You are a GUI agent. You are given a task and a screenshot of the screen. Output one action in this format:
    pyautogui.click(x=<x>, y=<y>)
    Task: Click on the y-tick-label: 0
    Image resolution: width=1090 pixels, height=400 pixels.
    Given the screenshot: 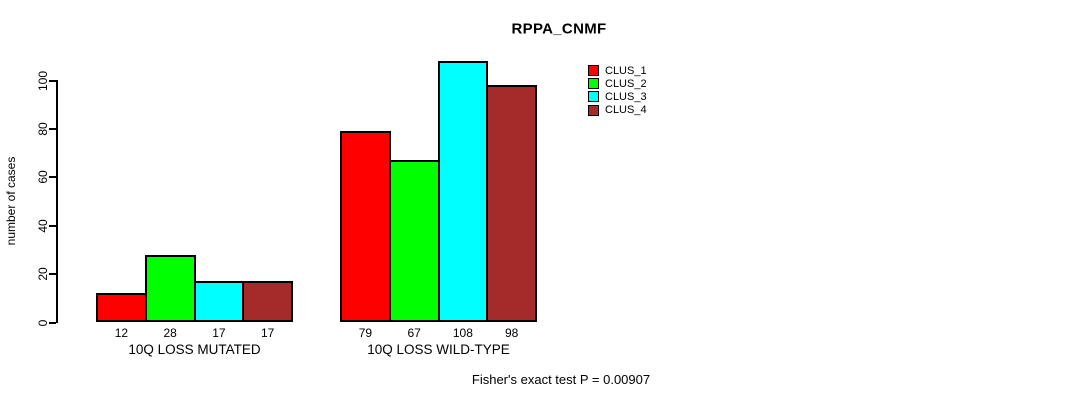 What is the action you would take?
    pyautogui.click(x=43, y=322)
    